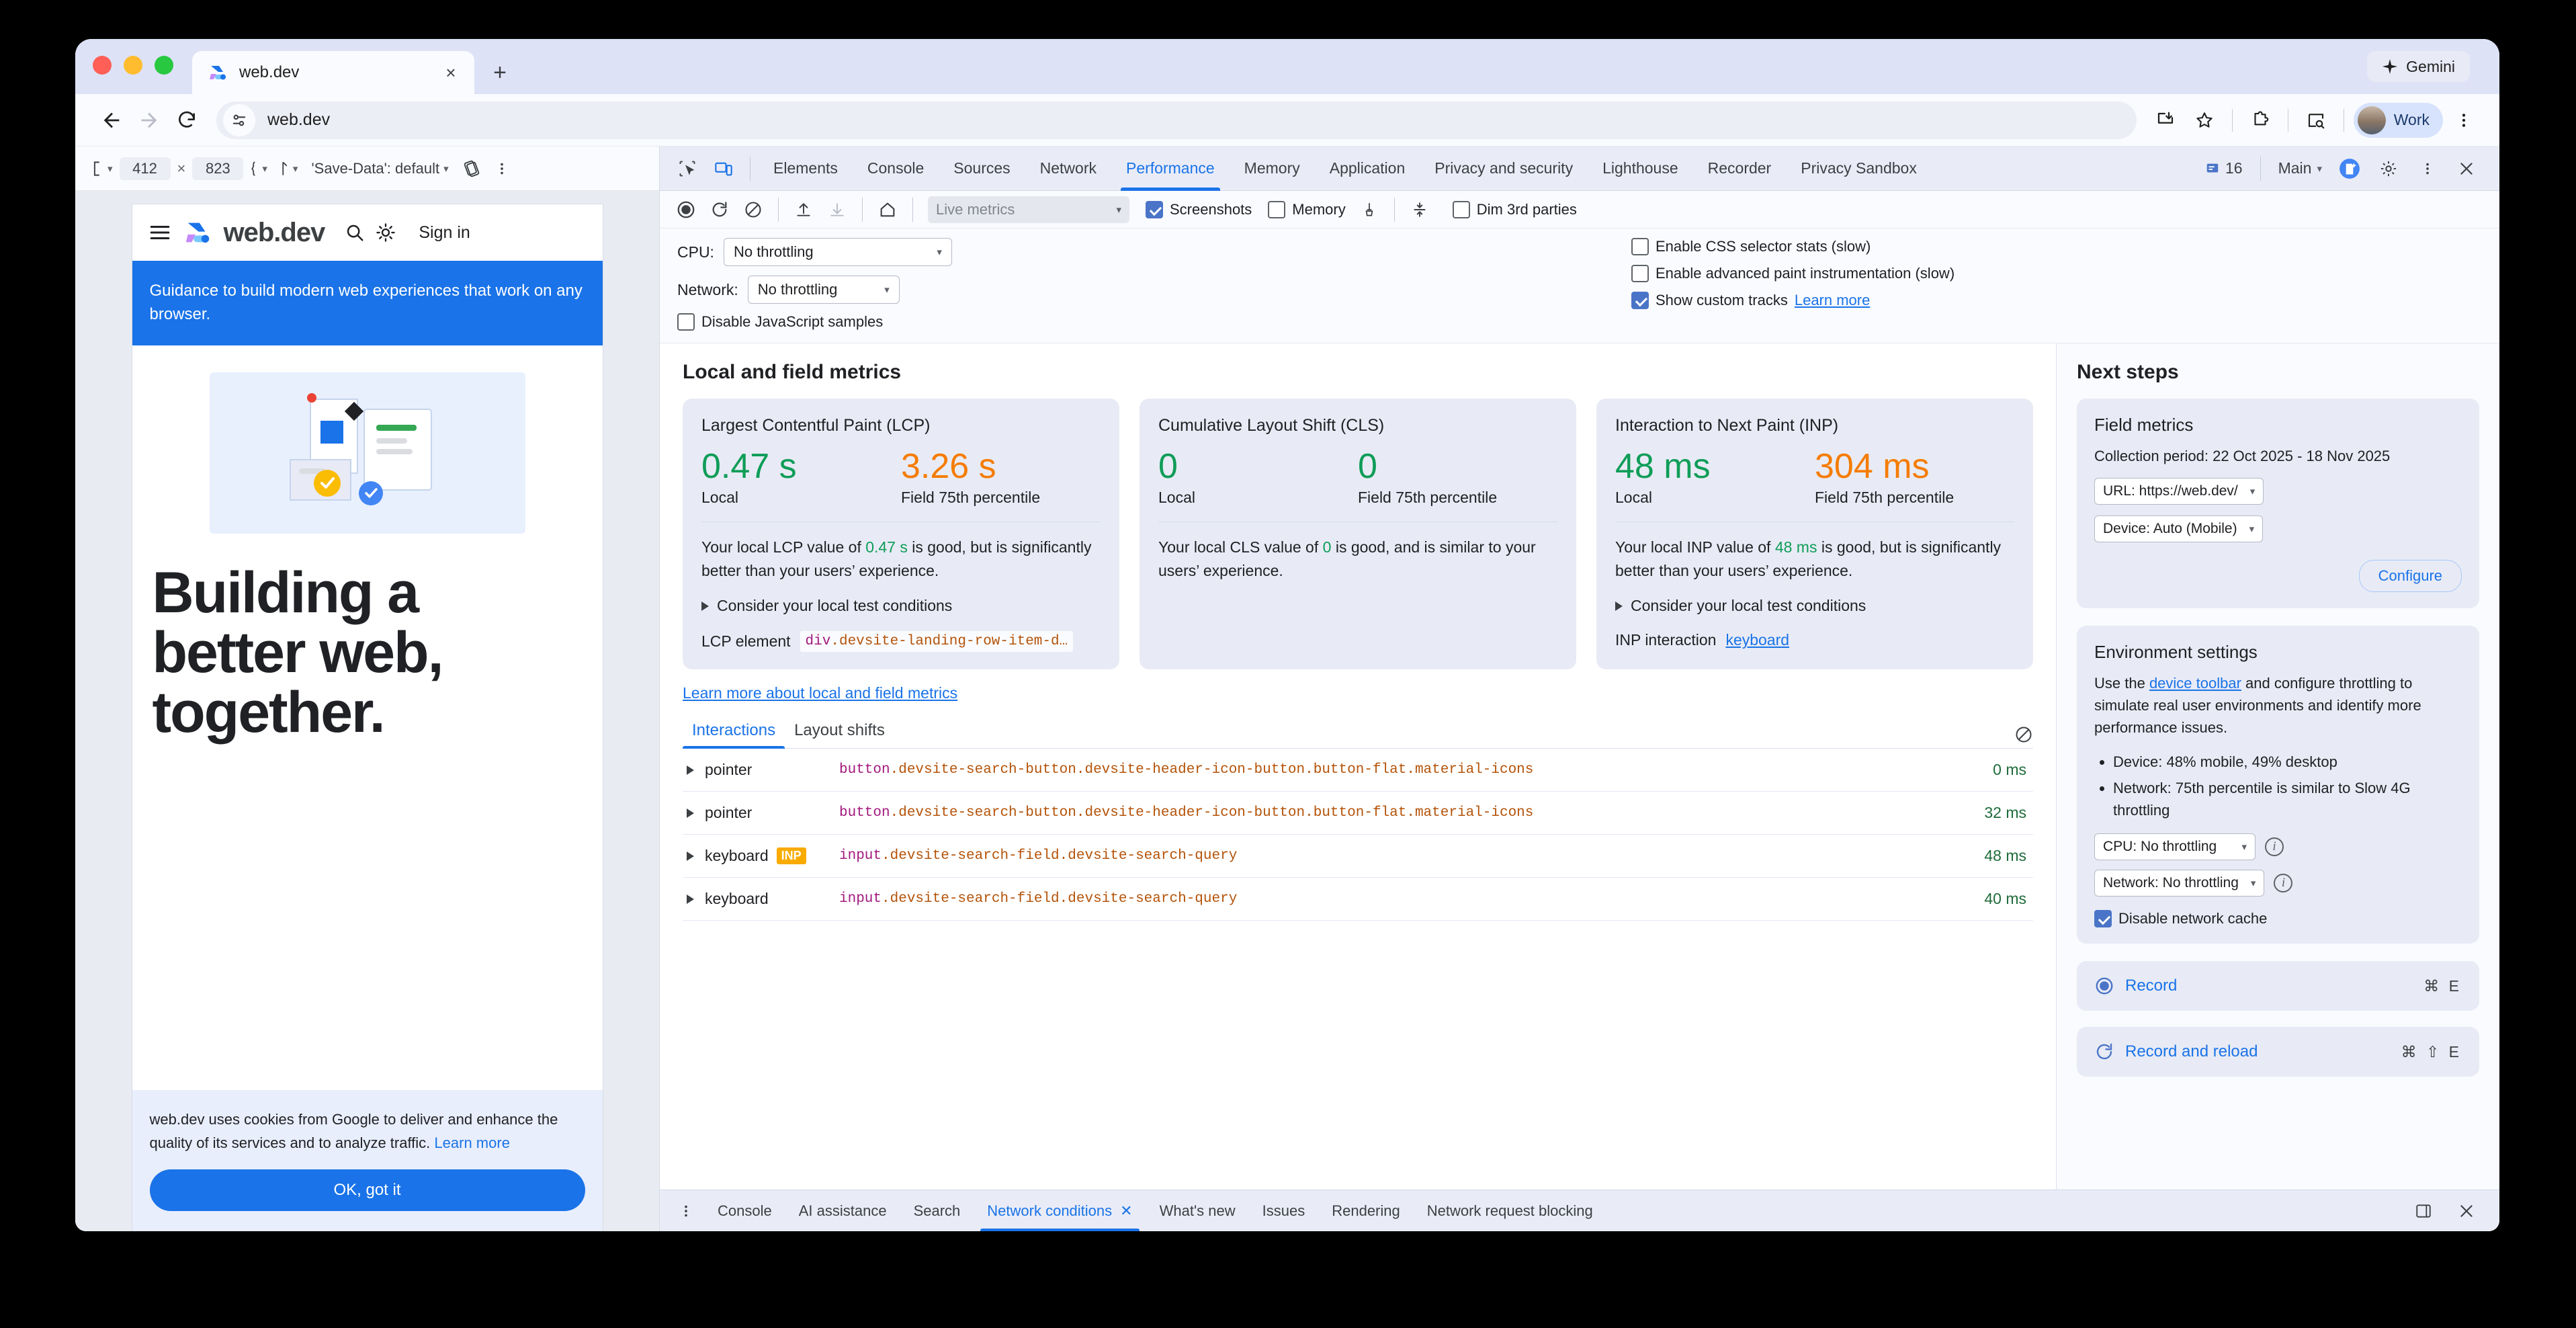  Describe the element at coordinates (450, 72) in the screenshot. I see `close-icon: ×` at that location.